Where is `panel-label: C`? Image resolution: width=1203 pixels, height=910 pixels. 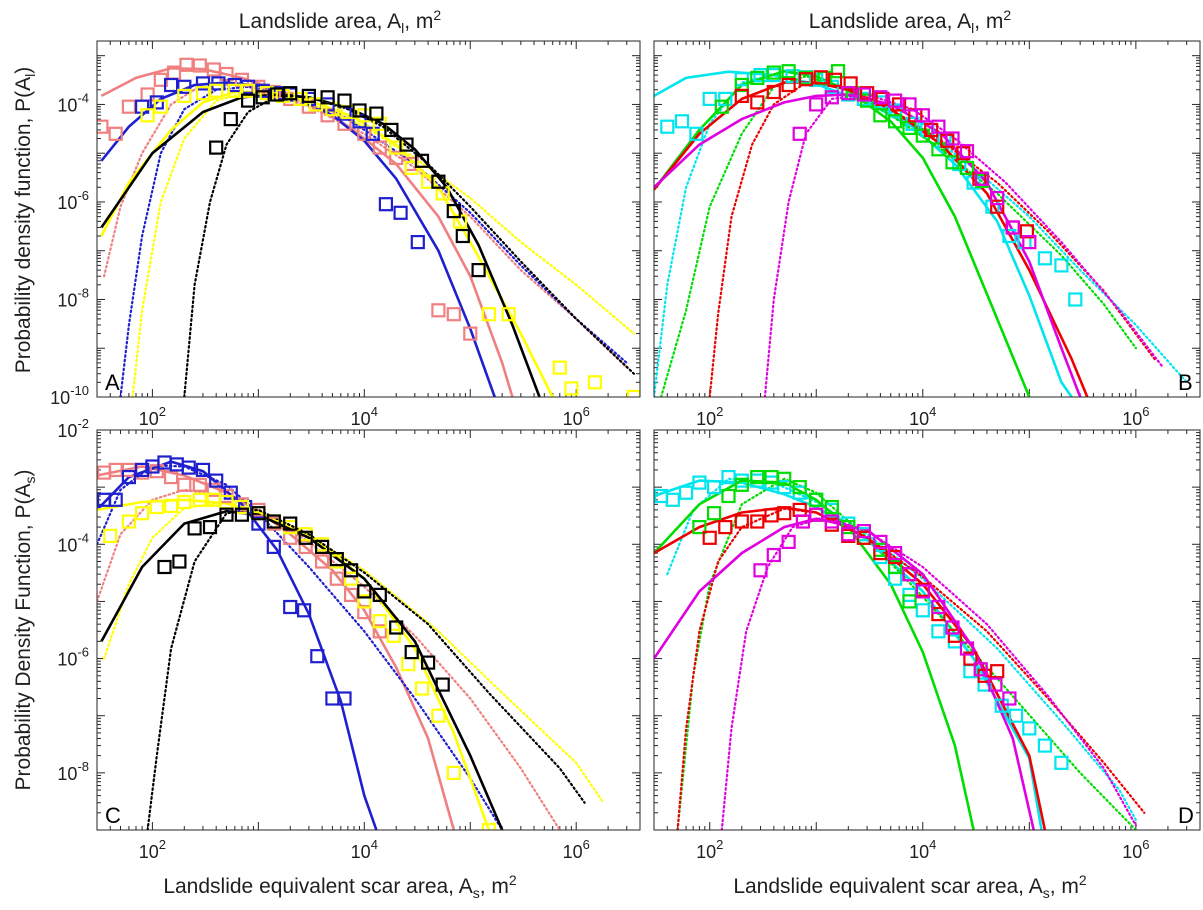 panel-label: C is located at coordinates (113, 815).